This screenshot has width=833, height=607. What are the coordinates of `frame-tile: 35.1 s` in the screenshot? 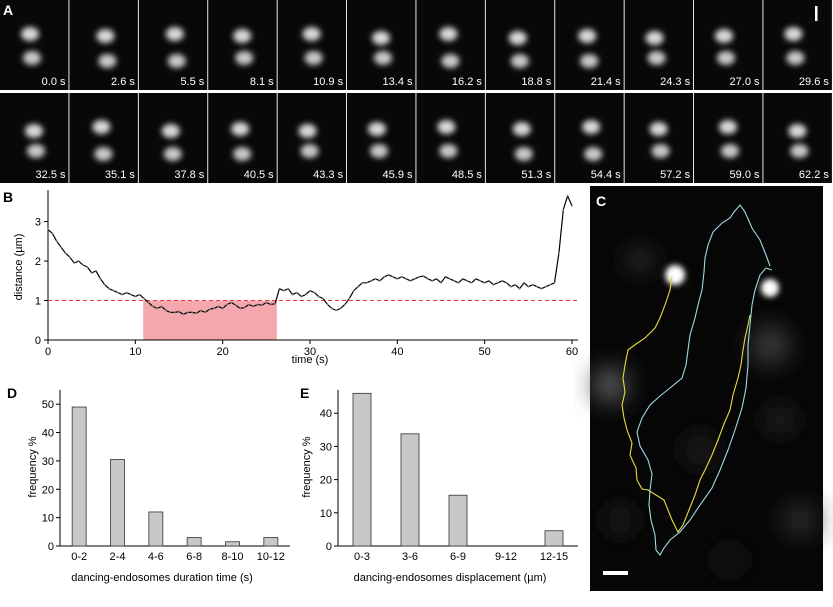 It's located at (103, 138).